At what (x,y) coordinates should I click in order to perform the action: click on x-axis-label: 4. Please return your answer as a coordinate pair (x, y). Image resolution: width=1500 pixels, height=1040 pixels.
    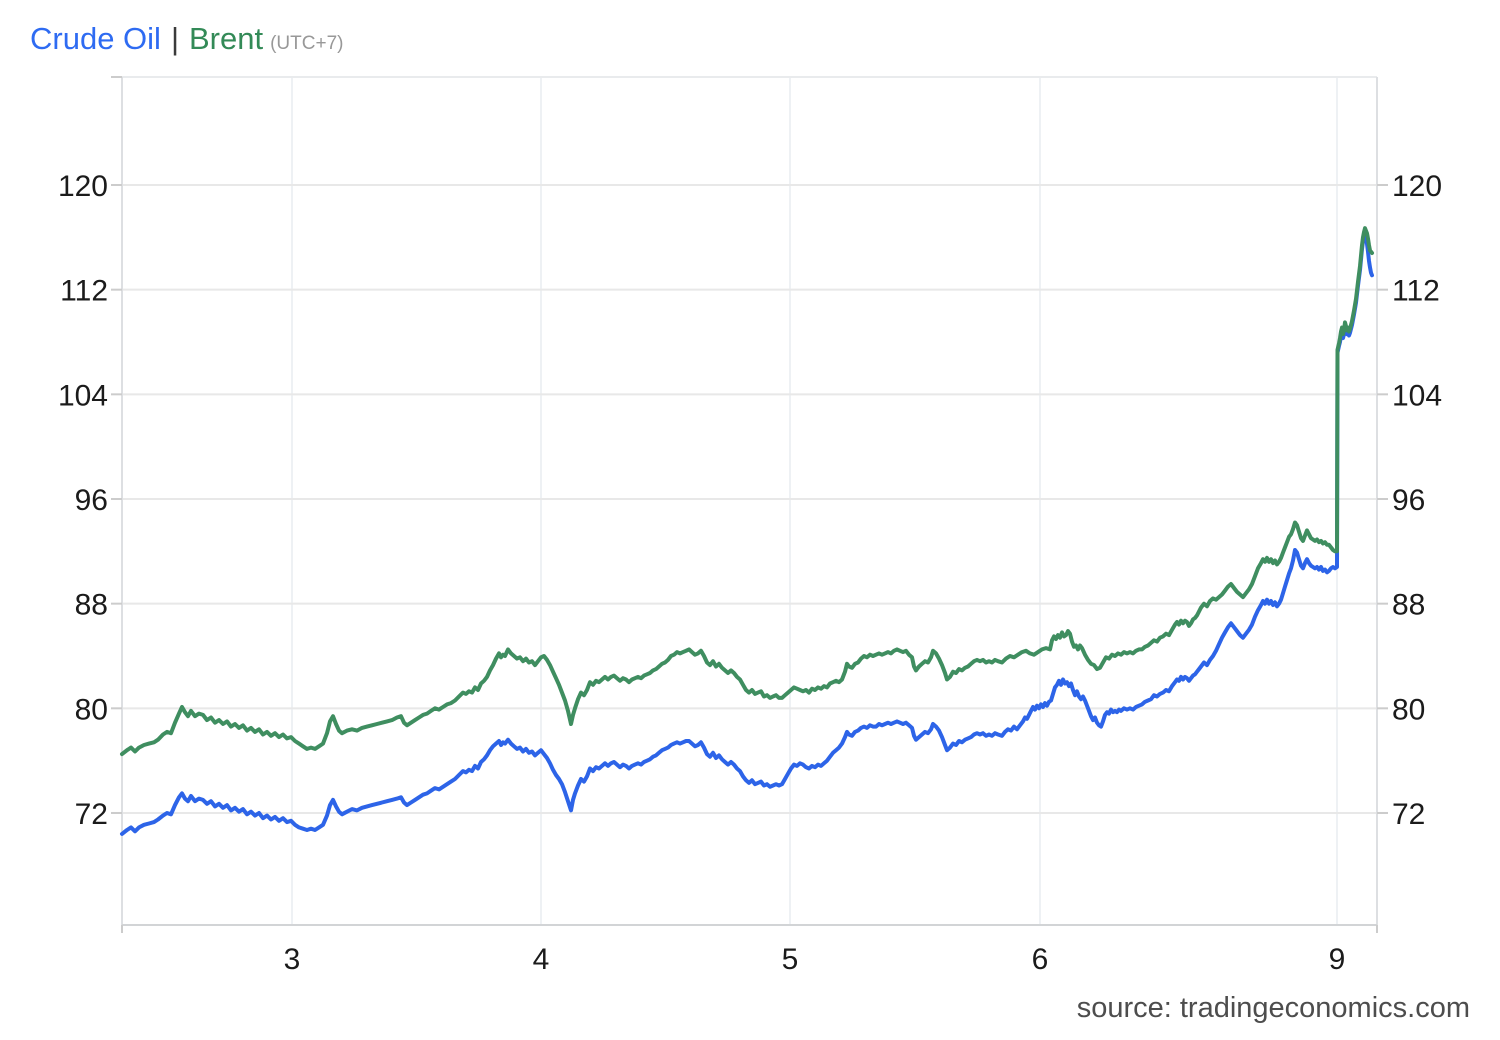
    Looking at the image, I should click on (541, 959).